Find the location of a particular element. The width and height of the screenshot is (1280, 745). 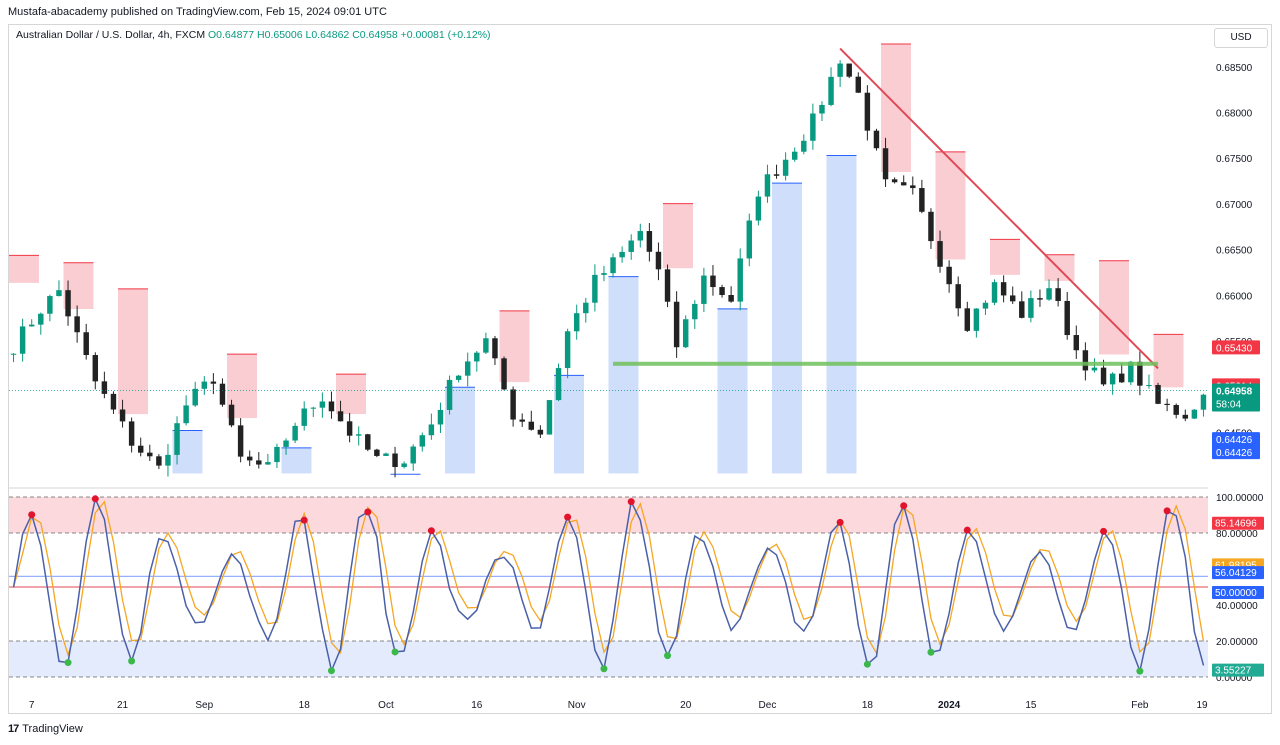

brand-name: TradingView is located at coordinates (52, 729).